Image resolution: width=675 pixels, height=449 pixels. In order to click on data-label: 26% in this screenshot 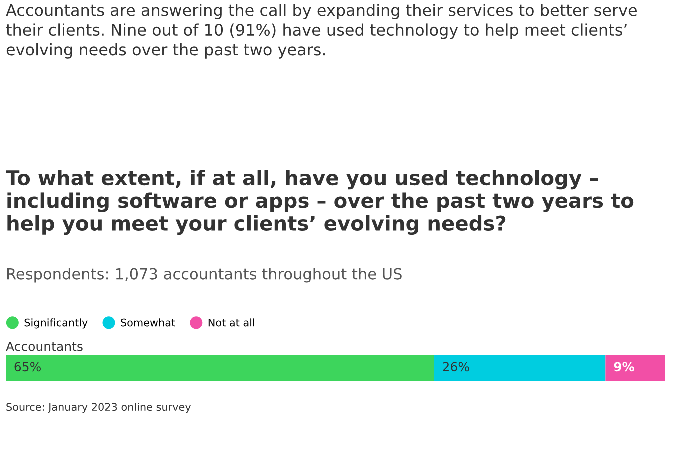, I will do `click(456, 367)`.